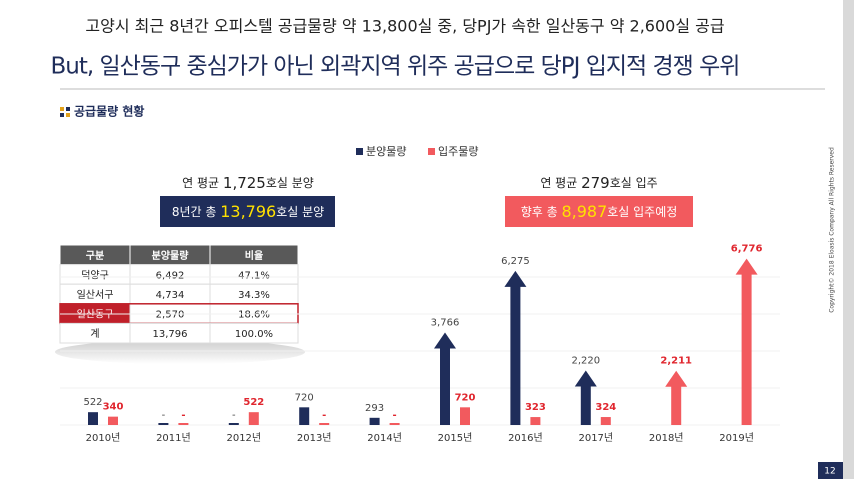 This screenshot has height=483, width=854. I want to click on box-part: 13,796, so click(248, 211).